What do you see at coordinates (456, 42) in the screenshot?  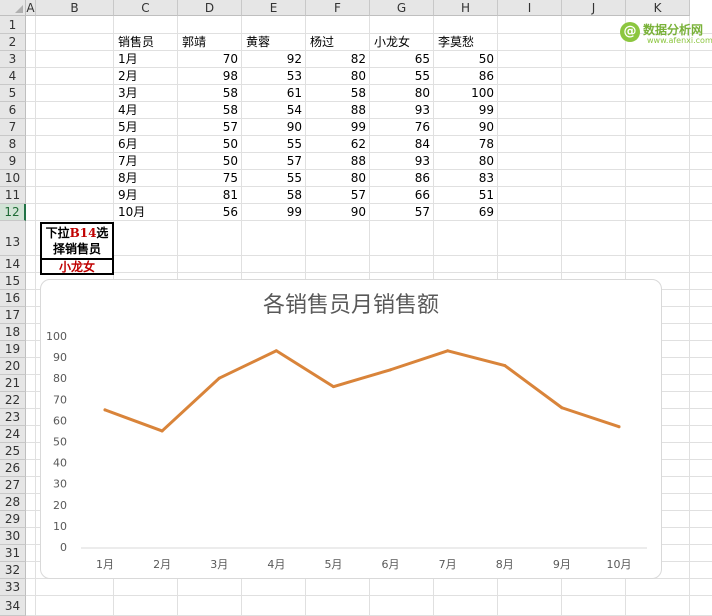 I see `header-cell-name: 李莫愁` at bounding box center [456, 42].